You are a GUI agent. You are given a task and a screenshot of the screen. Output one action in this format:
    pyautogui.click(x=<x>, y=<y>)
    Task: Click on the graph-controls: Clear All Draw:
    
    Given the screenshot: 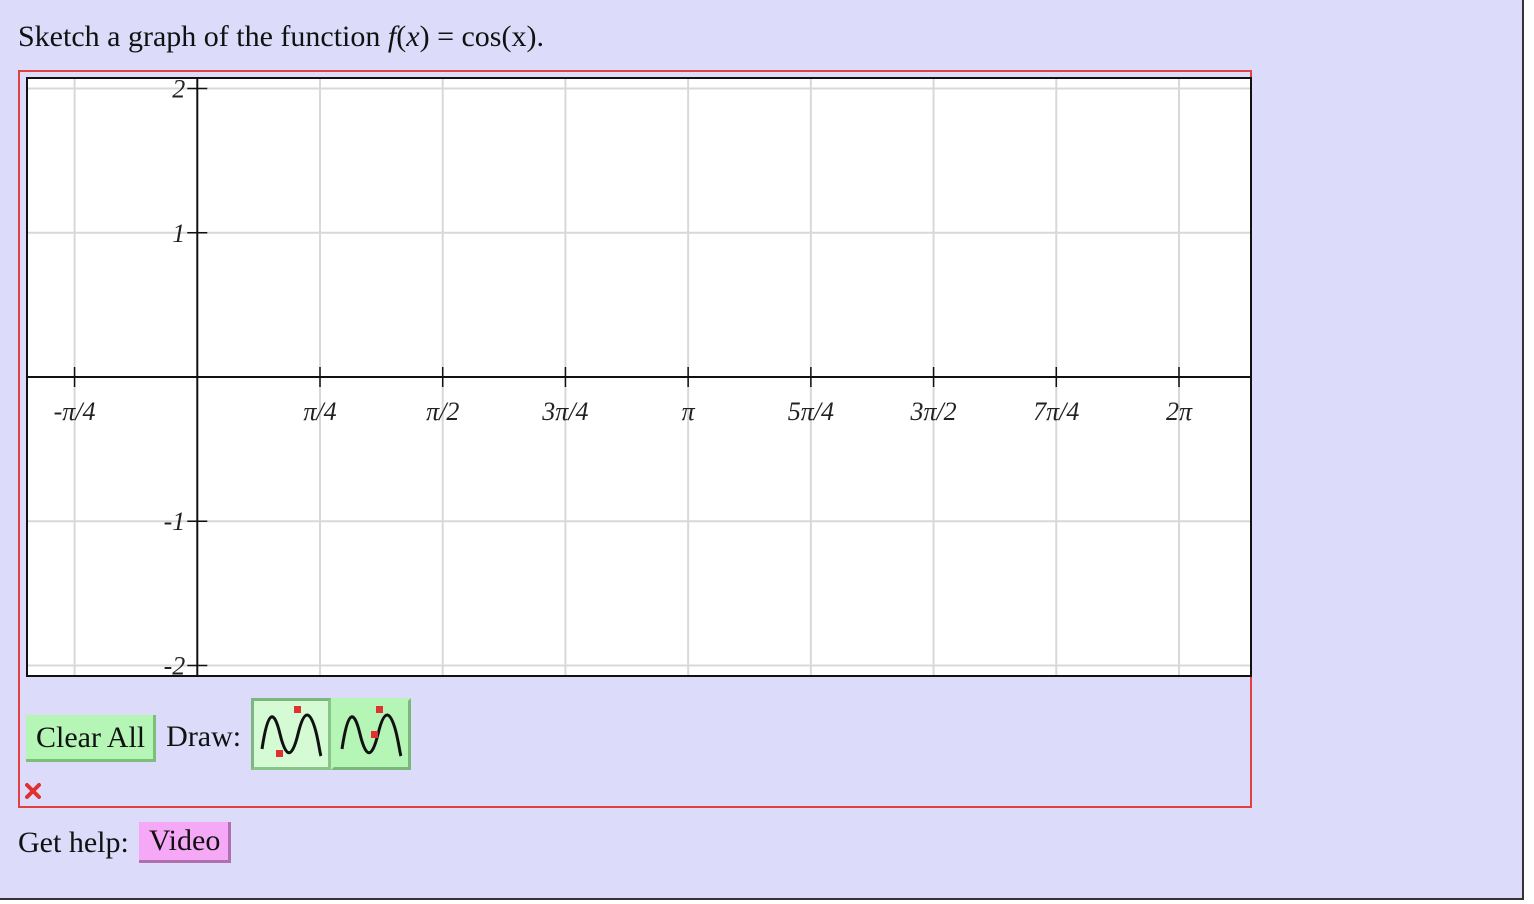 What is the action you would take?
    pyautogui.click(x=219, y=734)
    